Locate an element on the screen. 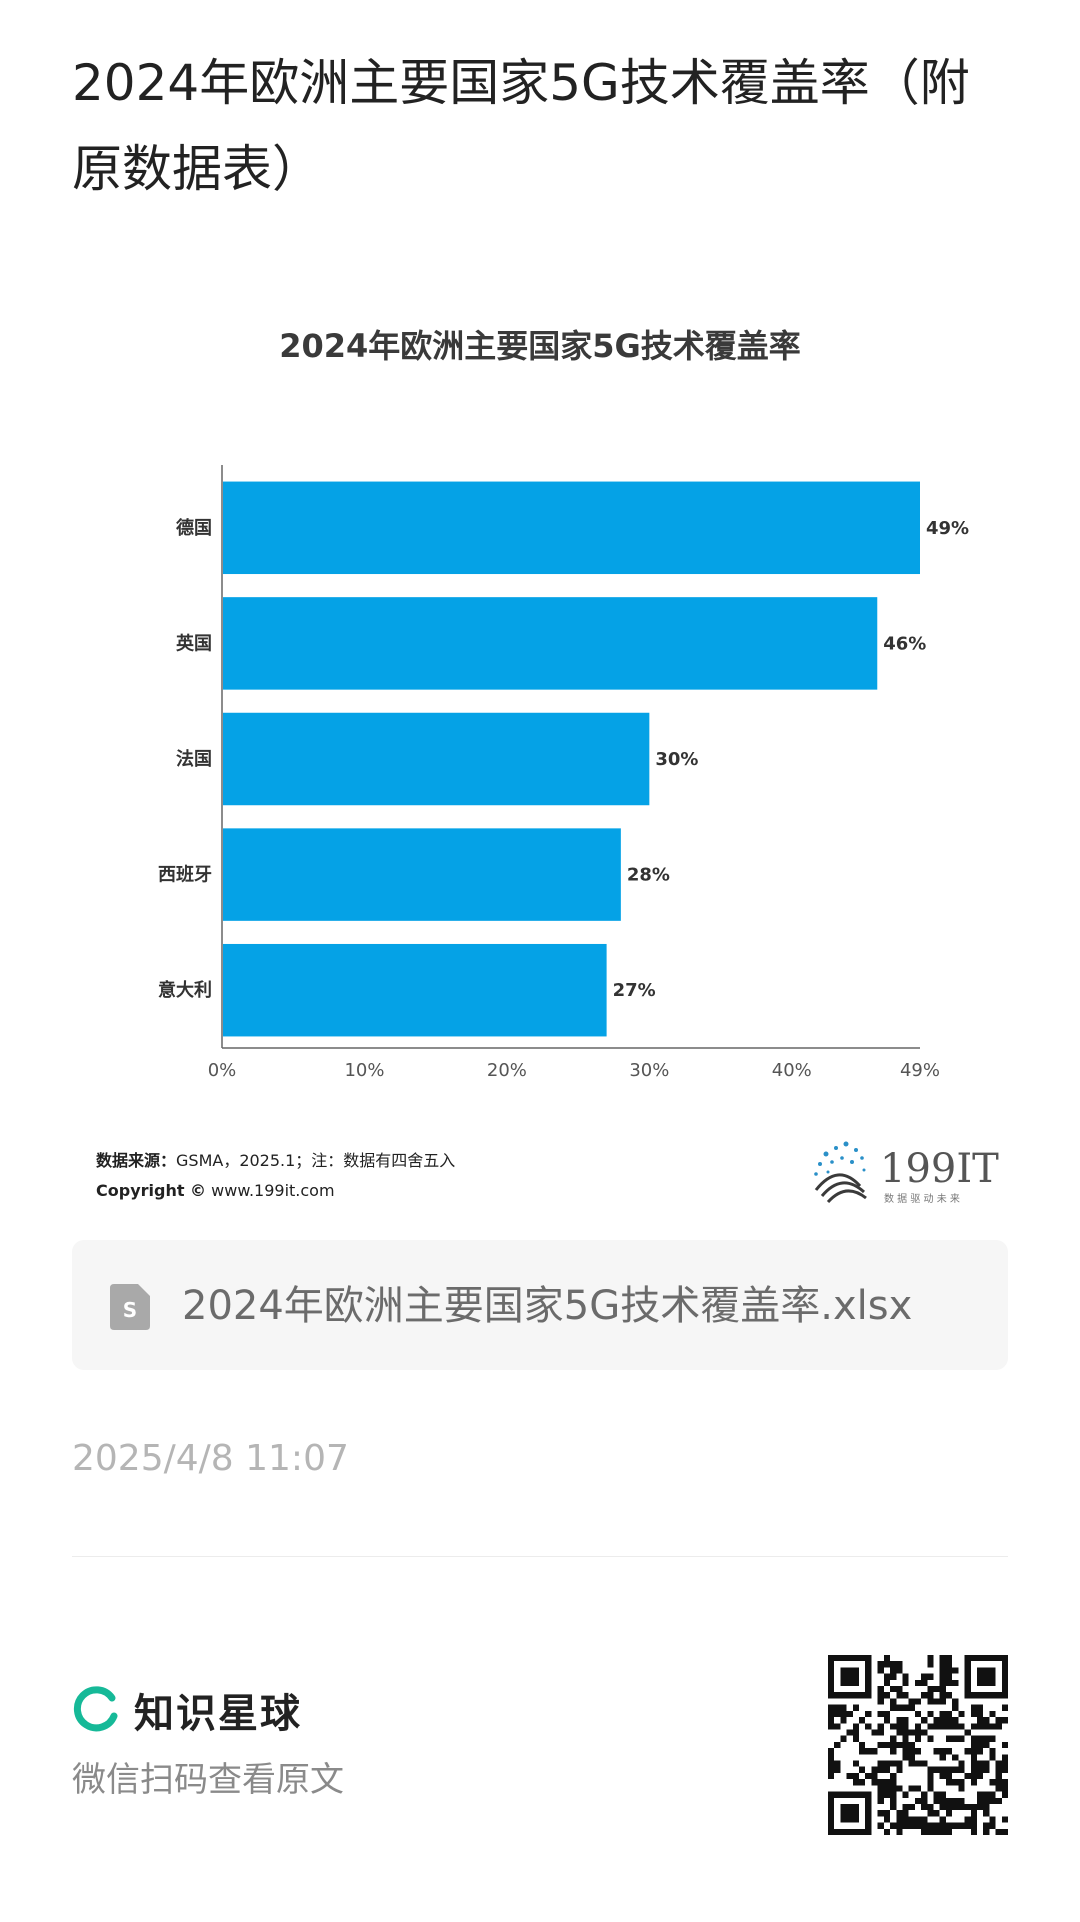 The image size is (1080, 1922). x-tick-label: 10% is located at coordinates (364, 1070).